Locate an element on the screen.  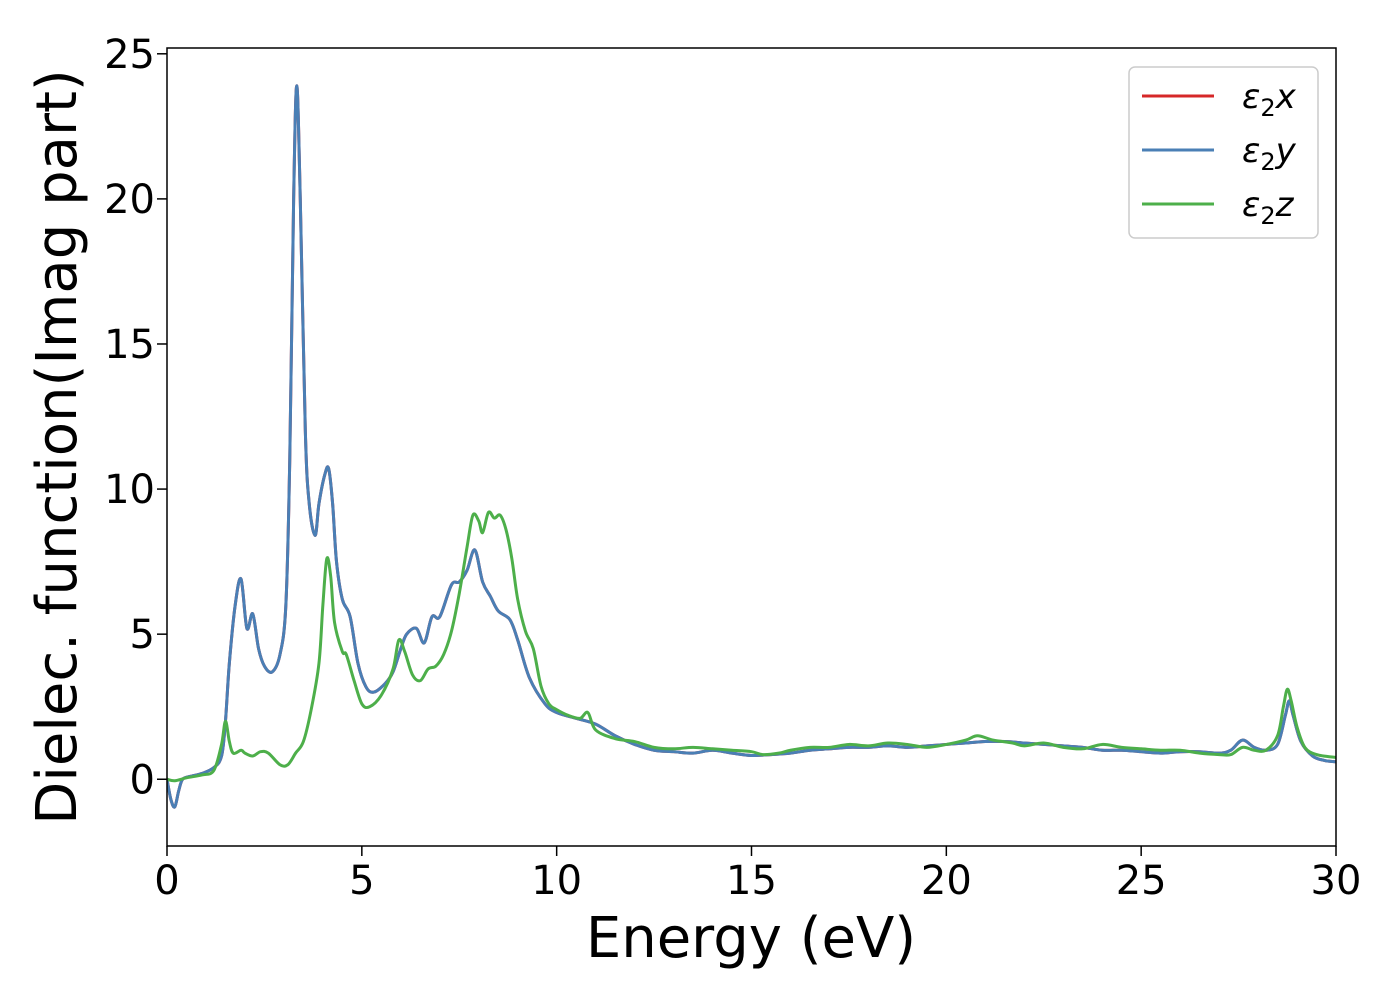
x-tick-label: 0 is located at coordinates (166, 881).